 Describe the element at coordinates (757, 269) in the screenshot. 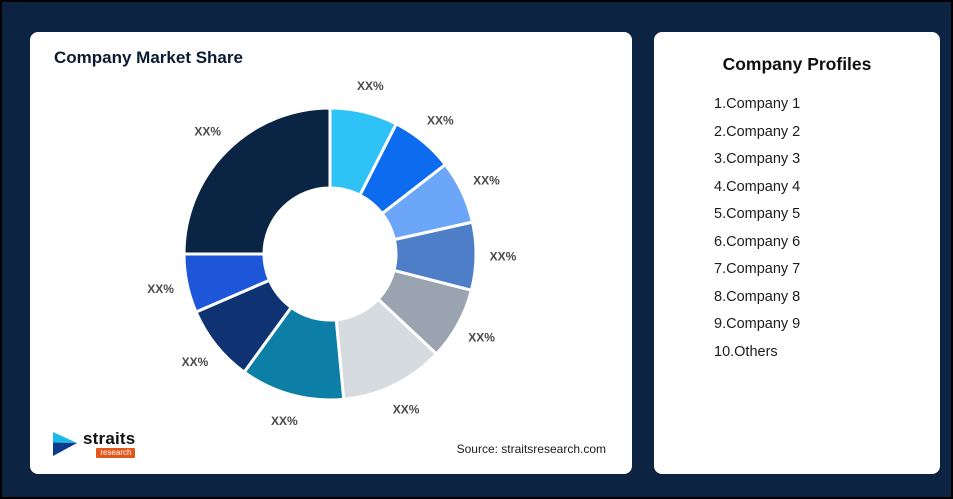

I see `list-item: 7.Company 7` at that location.